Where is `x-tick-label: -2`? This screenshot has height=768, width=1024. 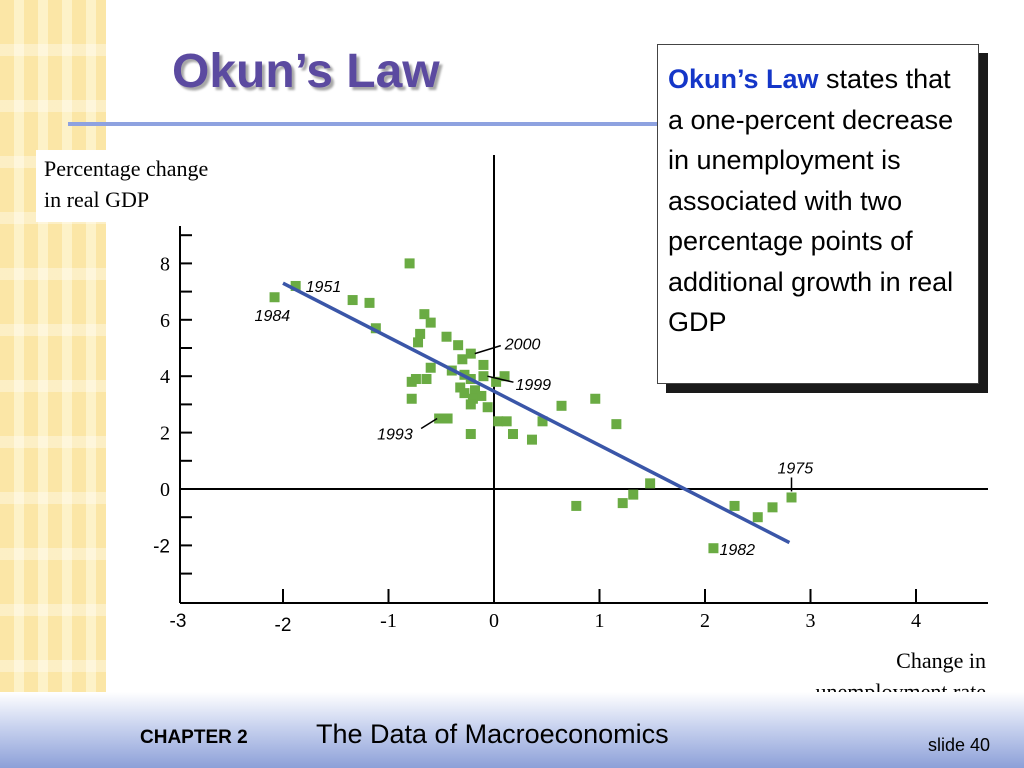
x-tick-label: -2 is located at coordinates (283, 625).